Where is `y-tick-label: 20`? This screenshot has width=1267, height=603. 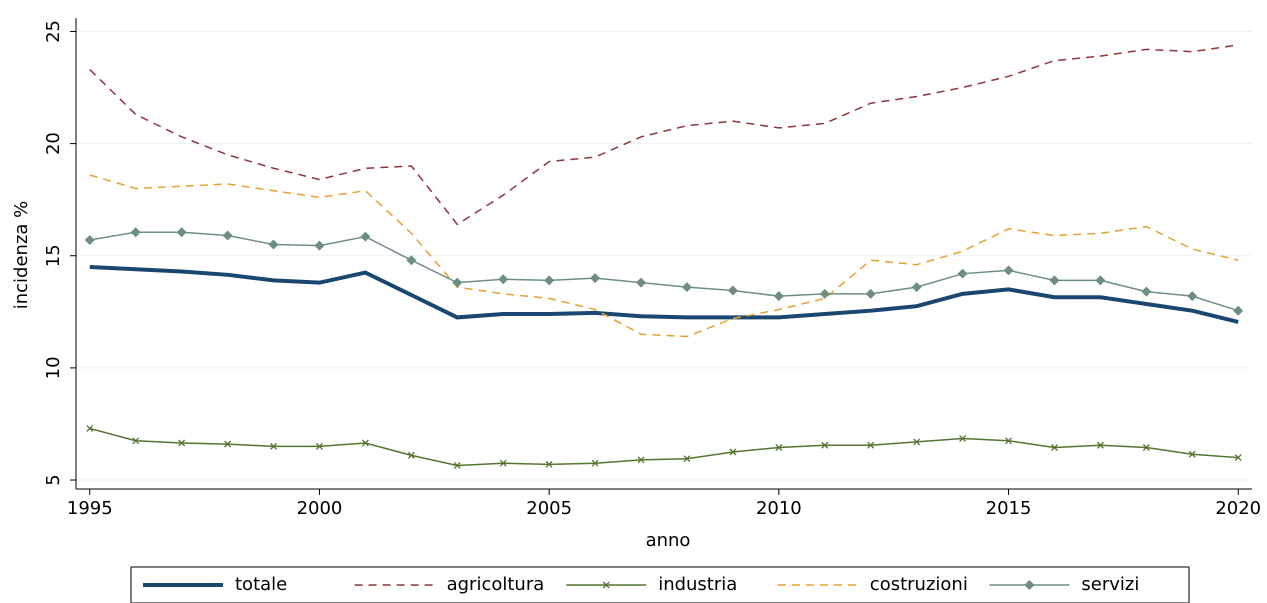
y-tick-label: 20 is located at coordinates (53, 143).